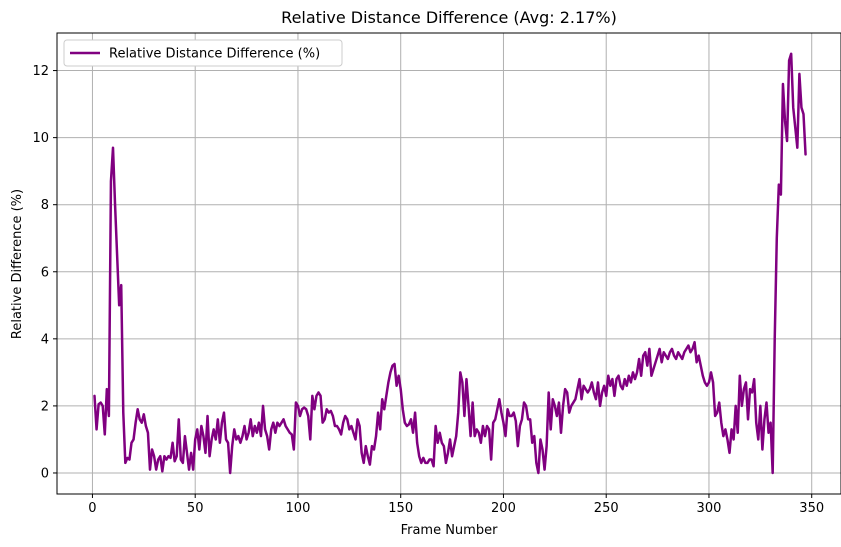 The height and width of the screenshot is (547, 841). I want to click on y-tick-label: 0, so click(45, 473).